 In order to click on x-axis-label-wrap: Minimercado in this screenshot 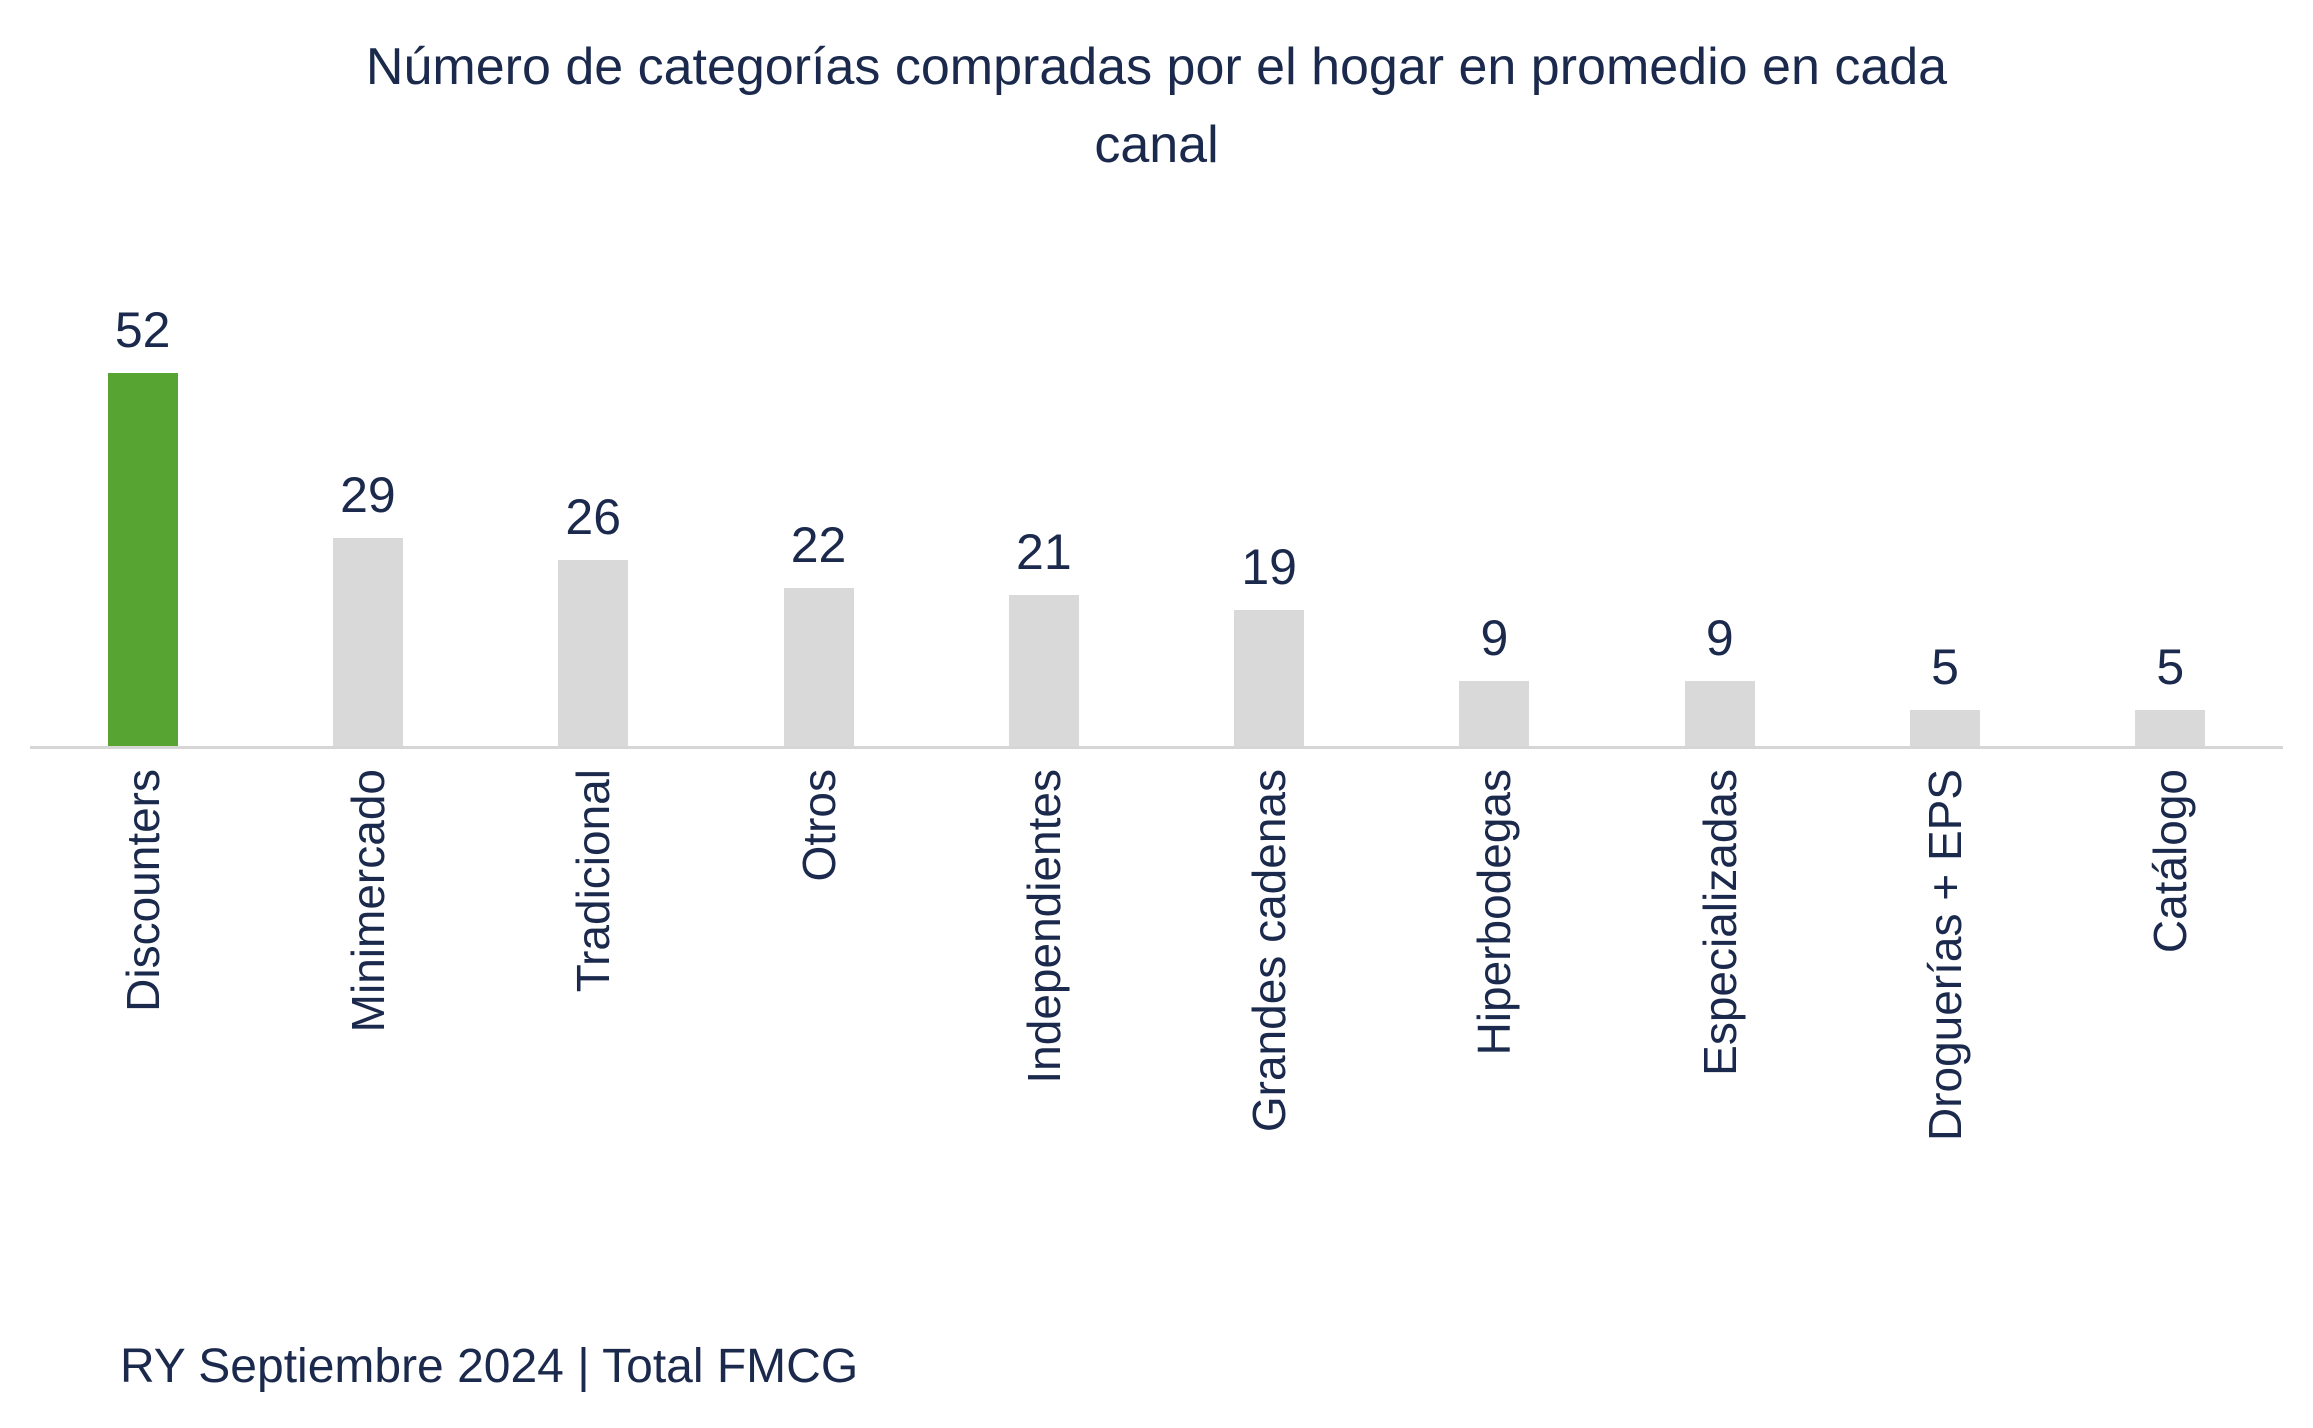, I will do `click(367, 900)`.